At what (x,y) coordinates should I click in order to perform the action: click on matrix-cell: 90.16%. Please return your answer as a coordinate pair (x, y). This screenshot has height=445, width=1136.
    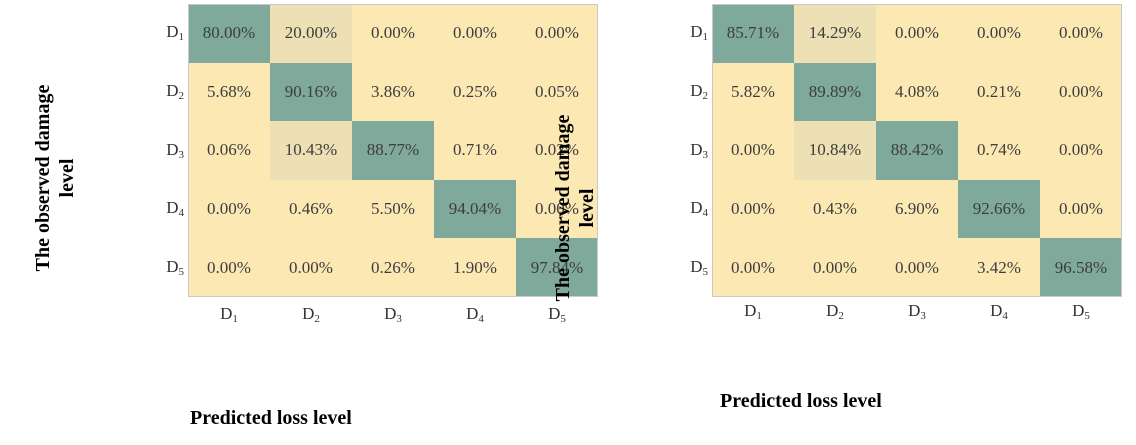
    Looking at the image, I should click on (311, 92).